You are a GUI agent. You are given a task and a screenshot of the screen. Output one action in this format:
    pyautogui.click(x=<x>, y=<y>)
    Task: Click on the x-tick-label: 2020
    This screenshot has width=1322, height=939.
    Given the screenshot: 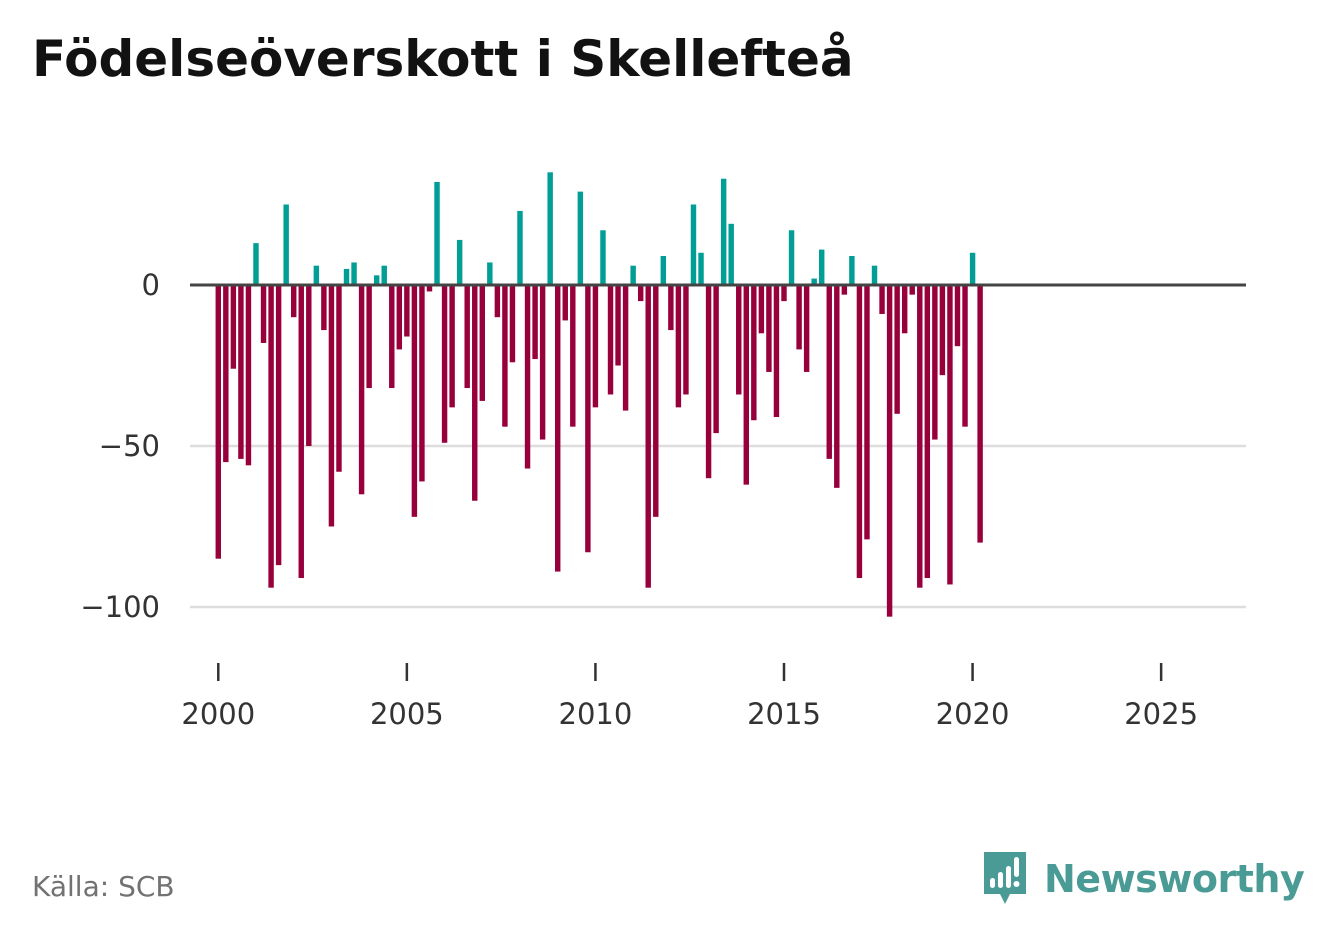 What is the action you would take?
    pyautogui.click(x=973, y=714)
    